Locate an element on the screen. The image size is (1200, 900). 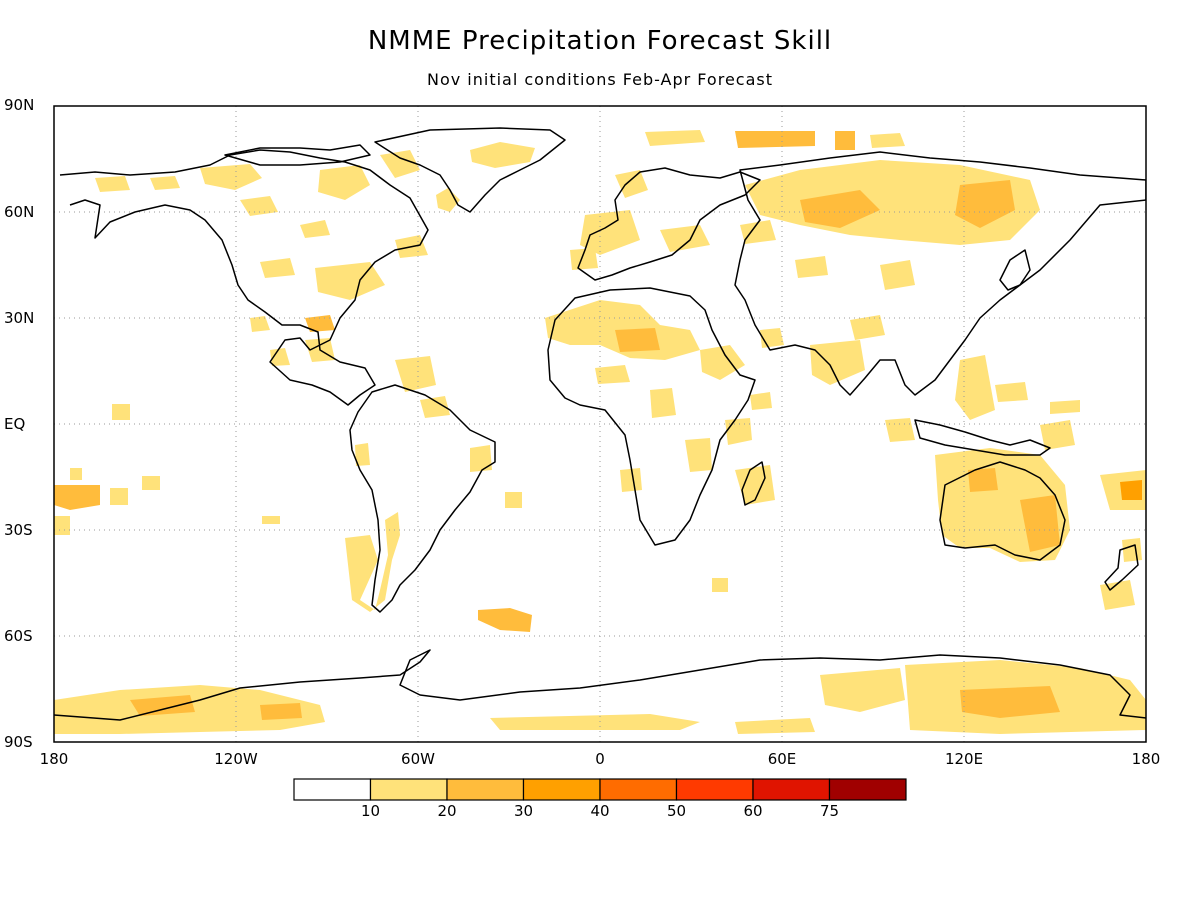
lat-label-60s: 60S is located at coordinates (18, 636).